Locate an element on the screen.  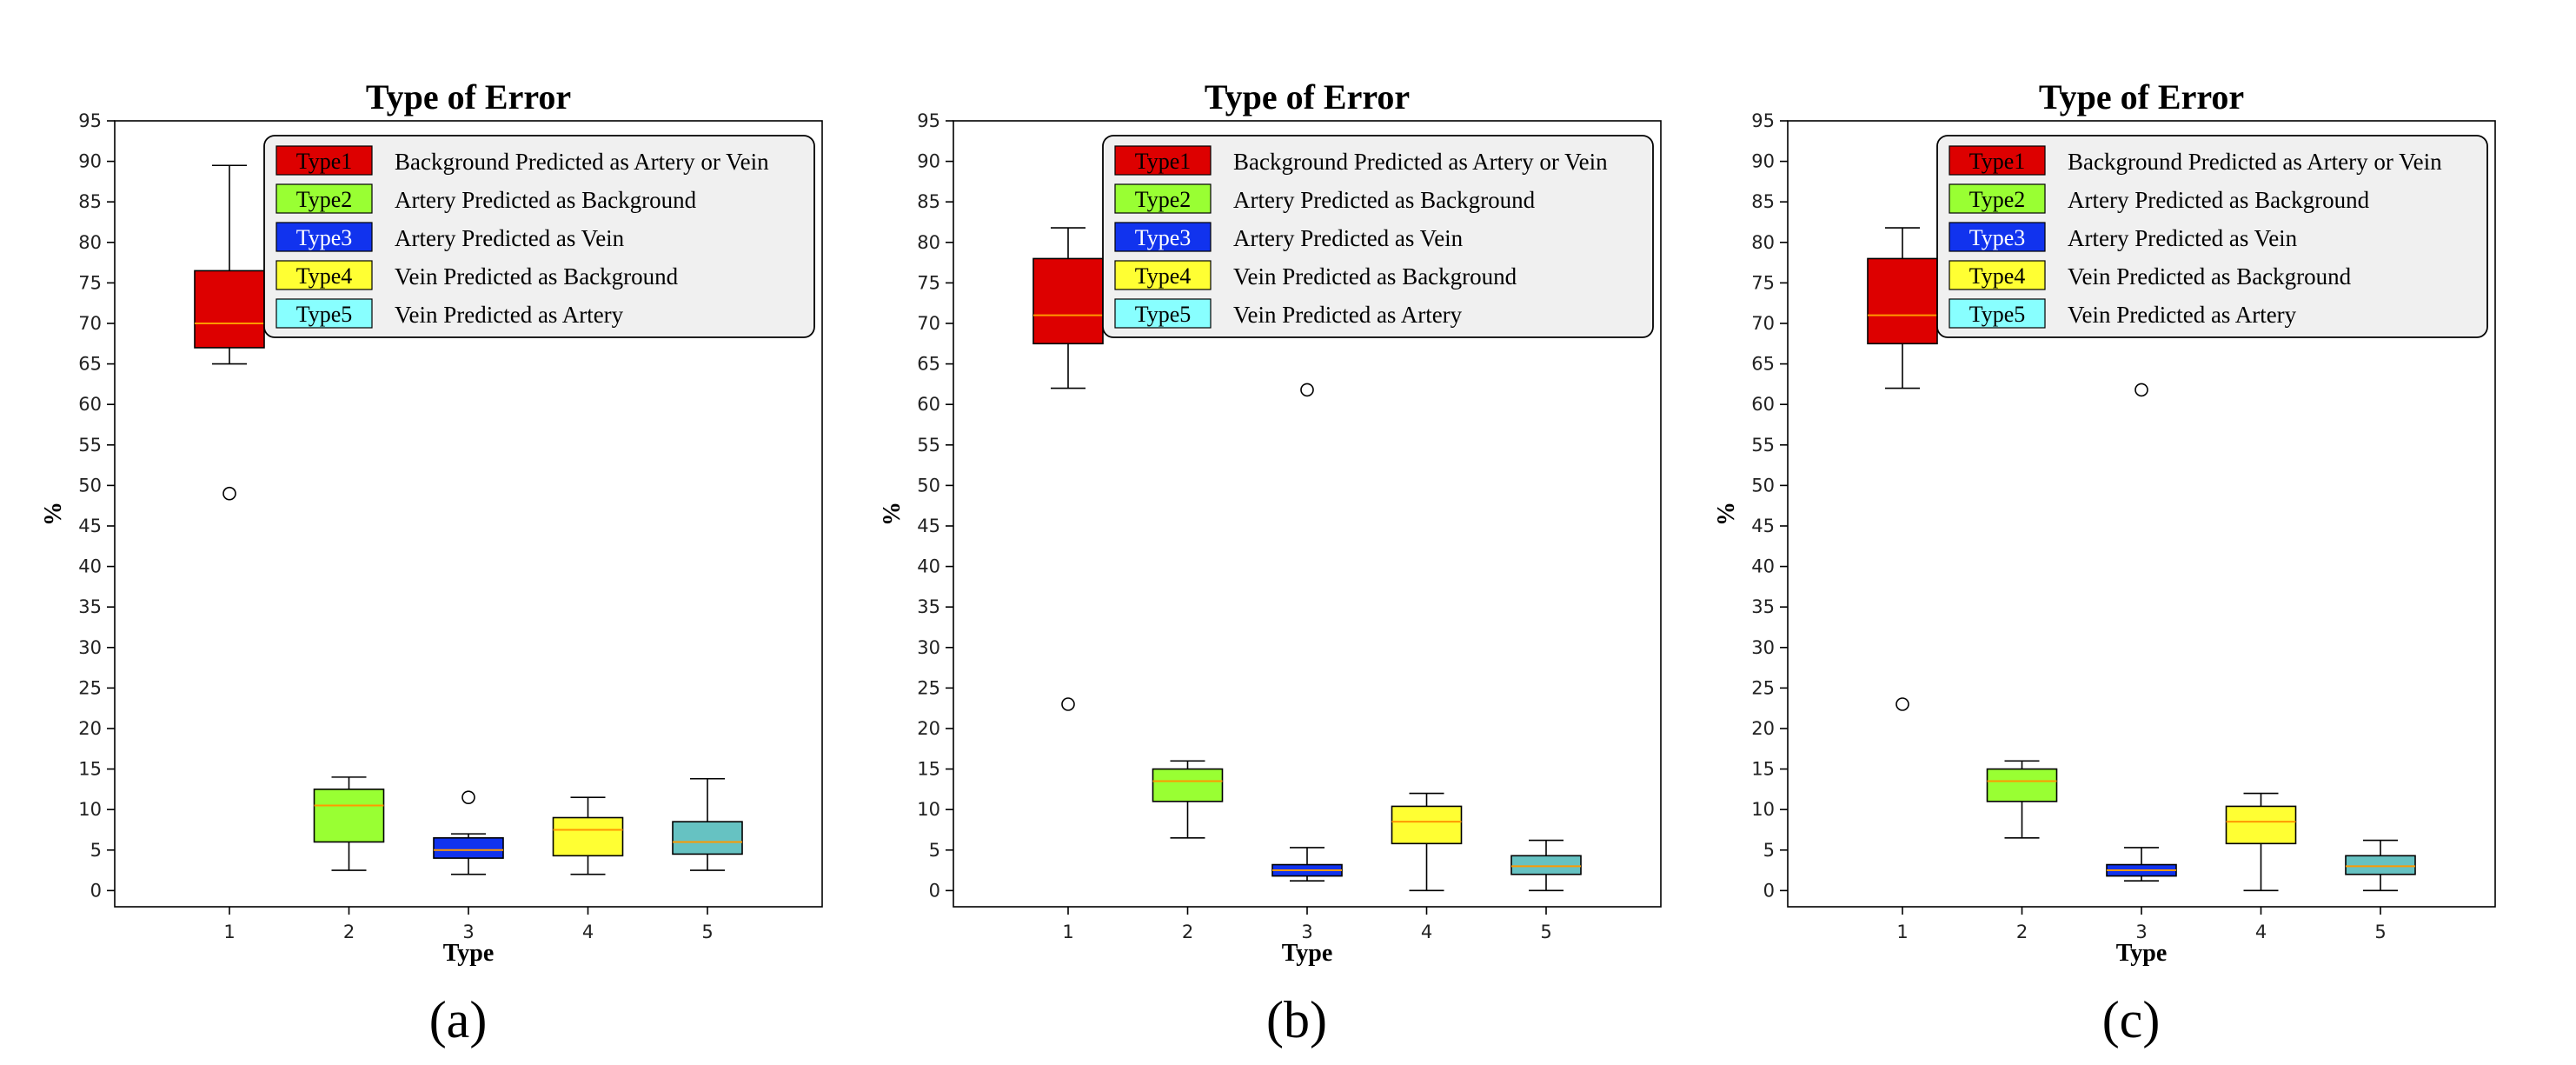
y-tick-label: 30 is located at coordinates (928, 647).